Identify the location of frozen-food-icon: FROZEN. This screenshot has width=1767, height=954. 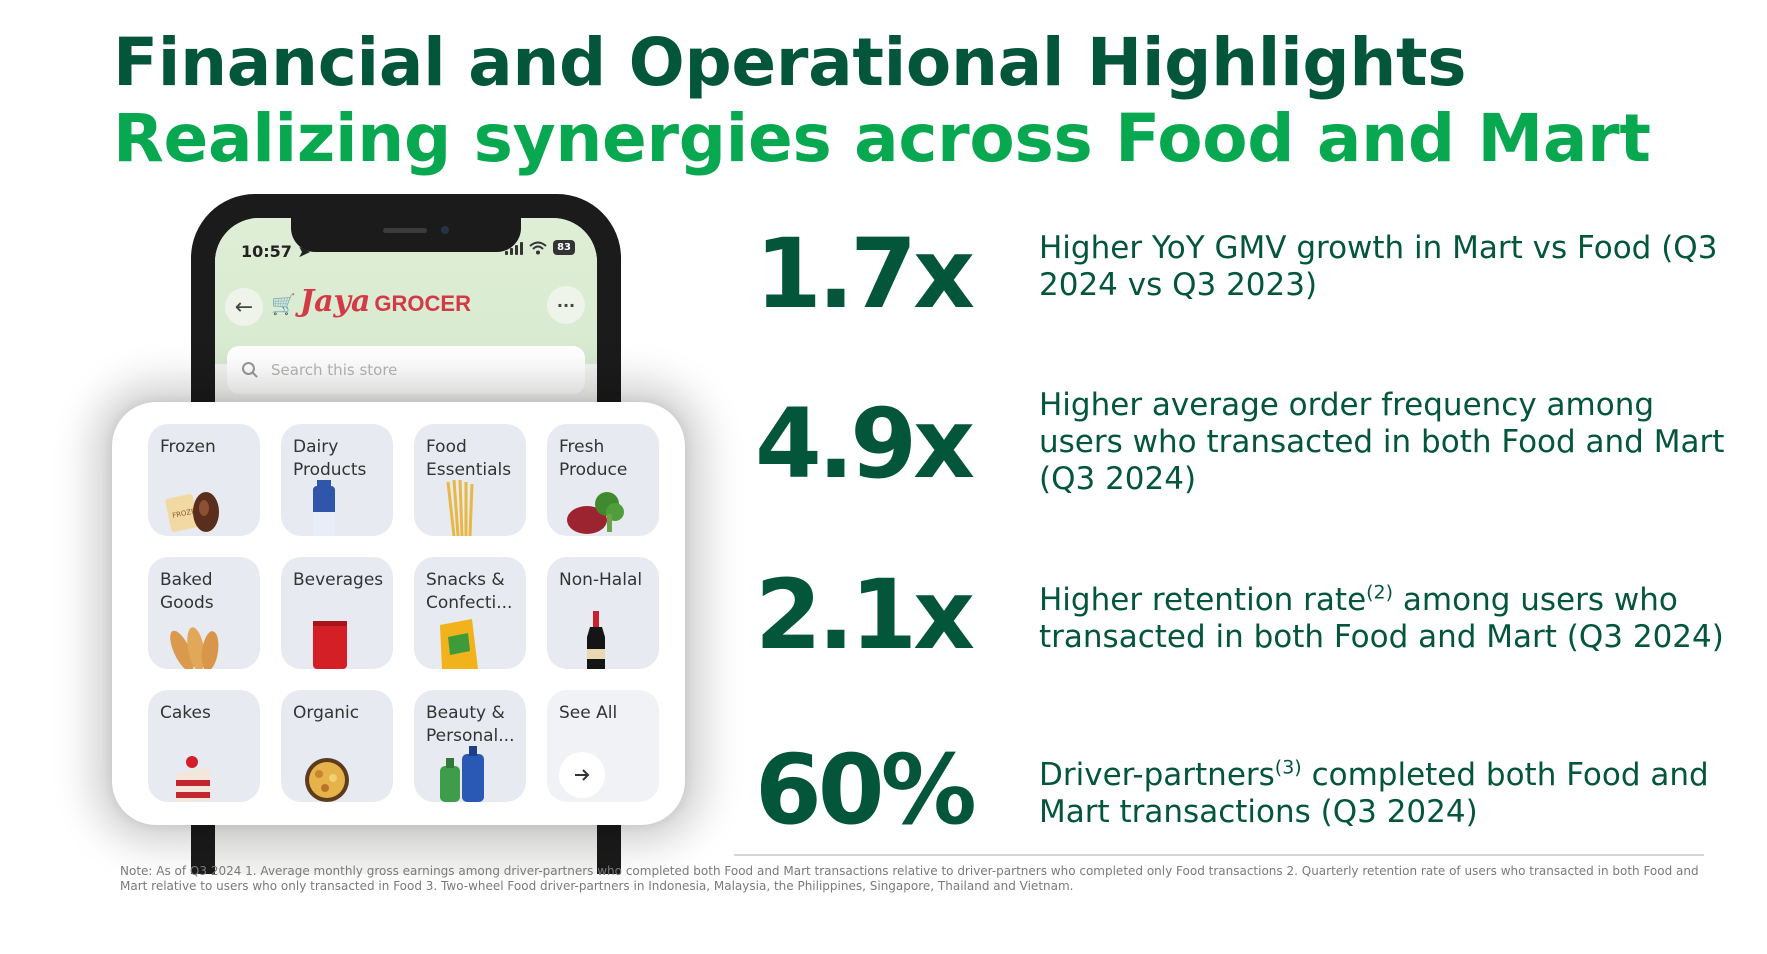
(192, 512).